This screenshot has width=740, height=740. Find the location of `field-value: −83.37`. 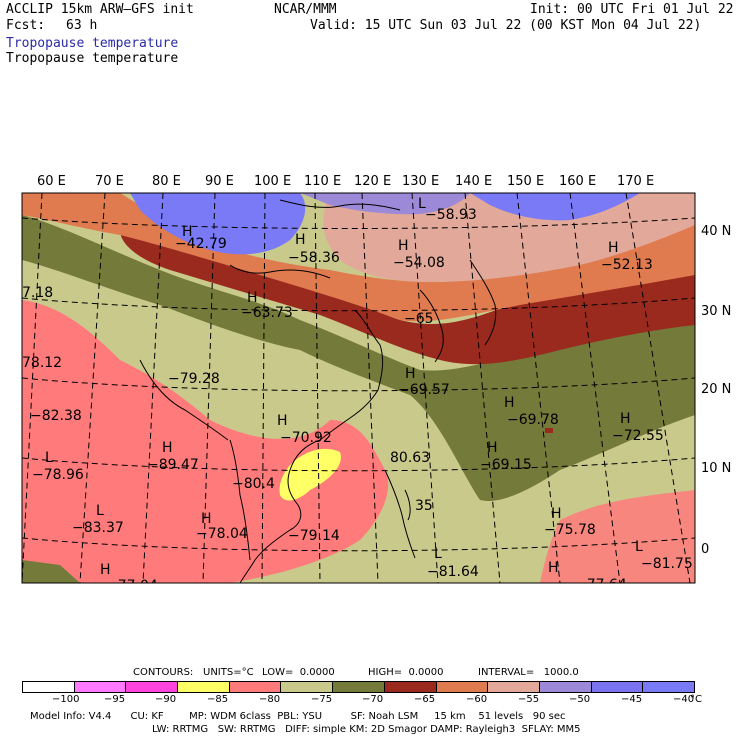

field-value: −83.37 is located at coordinates (98, 528).